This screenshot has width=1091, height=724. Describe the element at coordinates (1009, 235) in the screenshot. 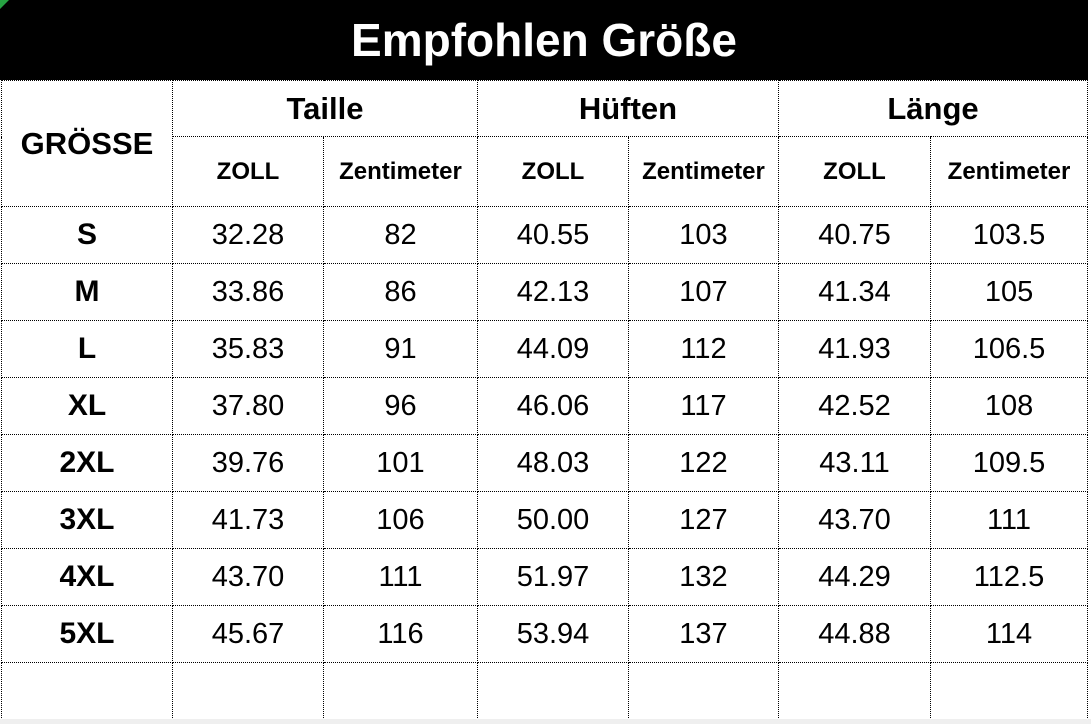

I see `value-cell: 103.5` at that location.